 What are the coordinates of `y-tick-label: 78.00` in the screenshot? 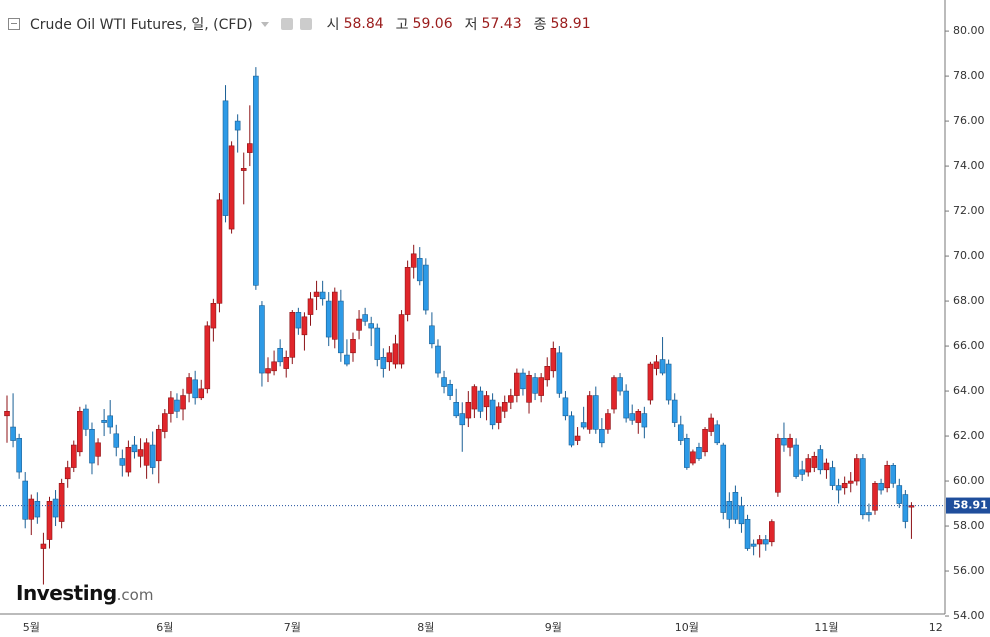 It's located at (969, 75).